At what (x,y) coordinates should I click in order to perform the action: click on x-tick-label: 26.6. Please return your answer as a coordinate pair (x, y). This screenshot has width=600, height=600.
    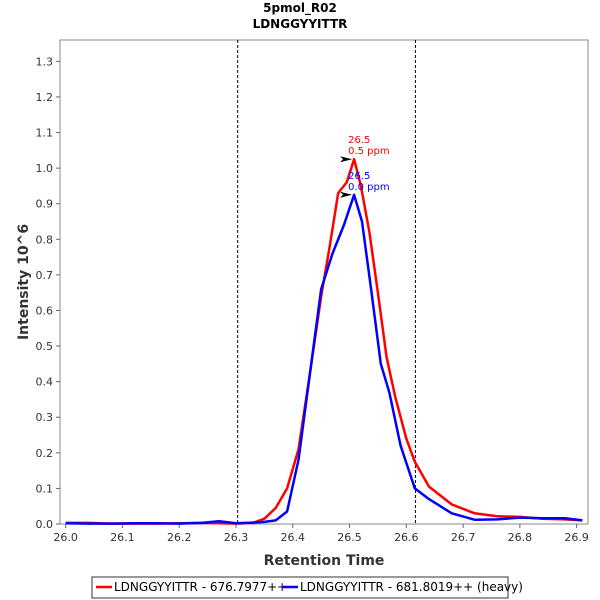
    Looking at the image, I should click on (406, 537).